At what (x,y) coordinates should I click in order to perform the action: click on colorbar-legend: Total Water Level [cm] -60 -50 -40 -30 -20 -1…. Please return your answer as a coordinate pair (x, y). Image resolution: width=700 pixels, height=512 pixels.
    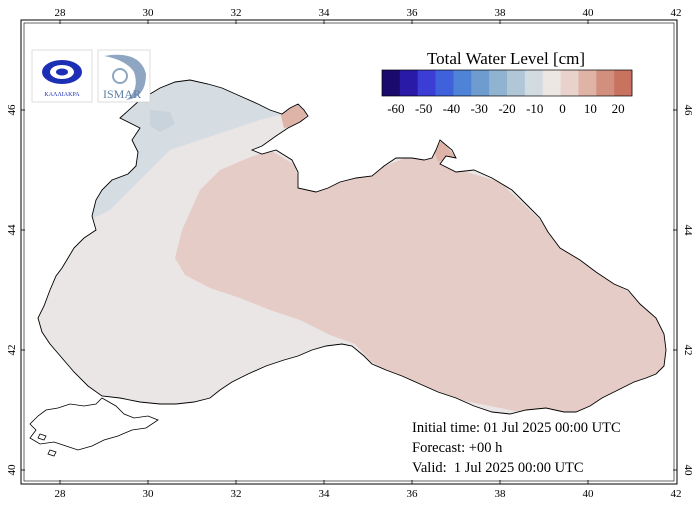
    Looking at the image, I should click on (507, 82).